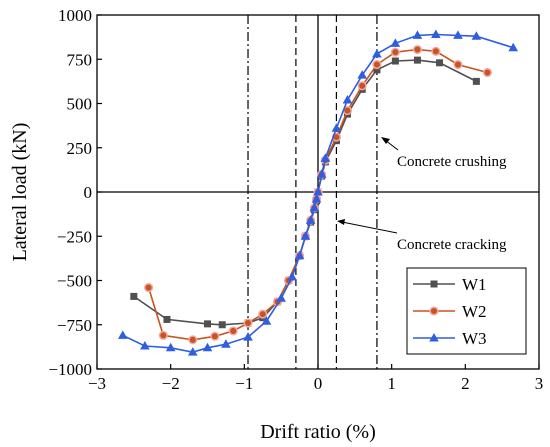  I want to click on annotation-crushing: Concrete crushing, so click(444, 153).